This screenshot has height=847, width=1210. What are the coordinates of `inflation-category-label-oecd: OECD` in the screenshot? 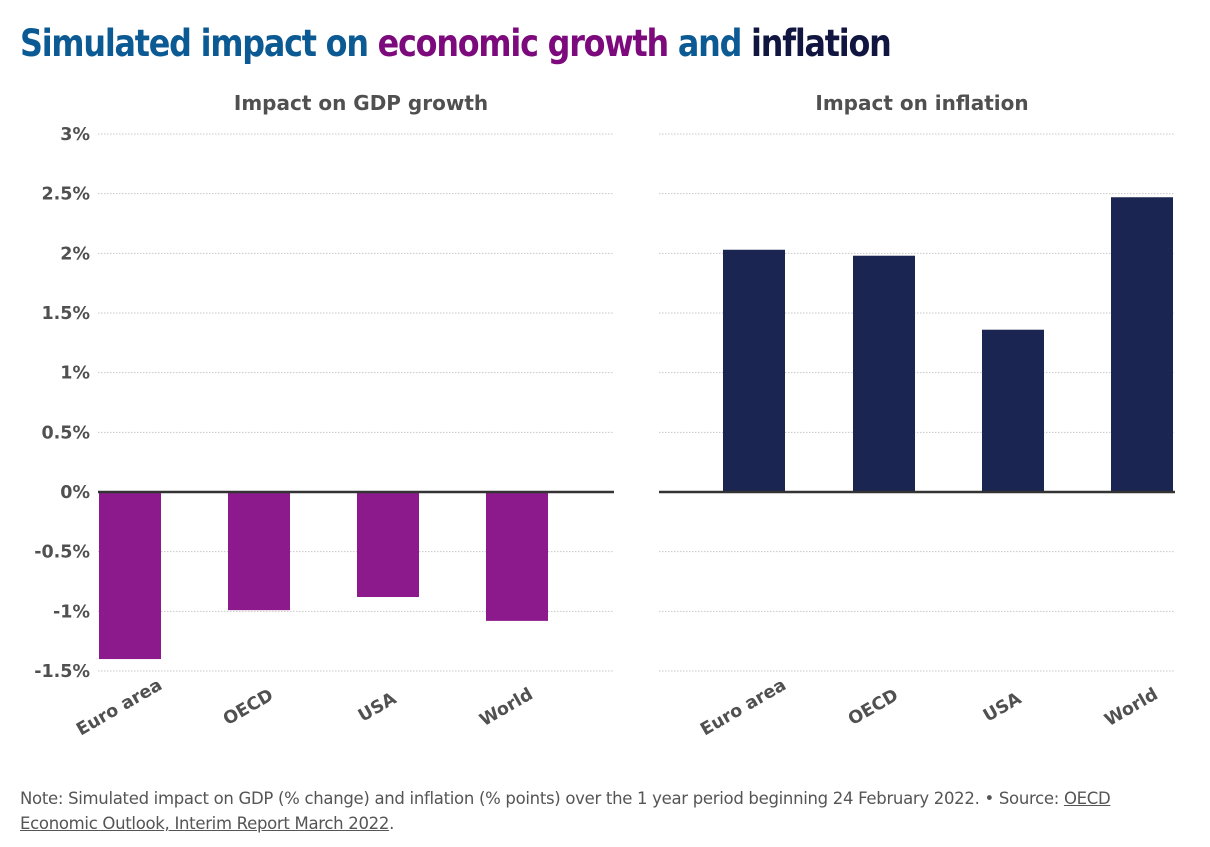 It's located at (873, 707).